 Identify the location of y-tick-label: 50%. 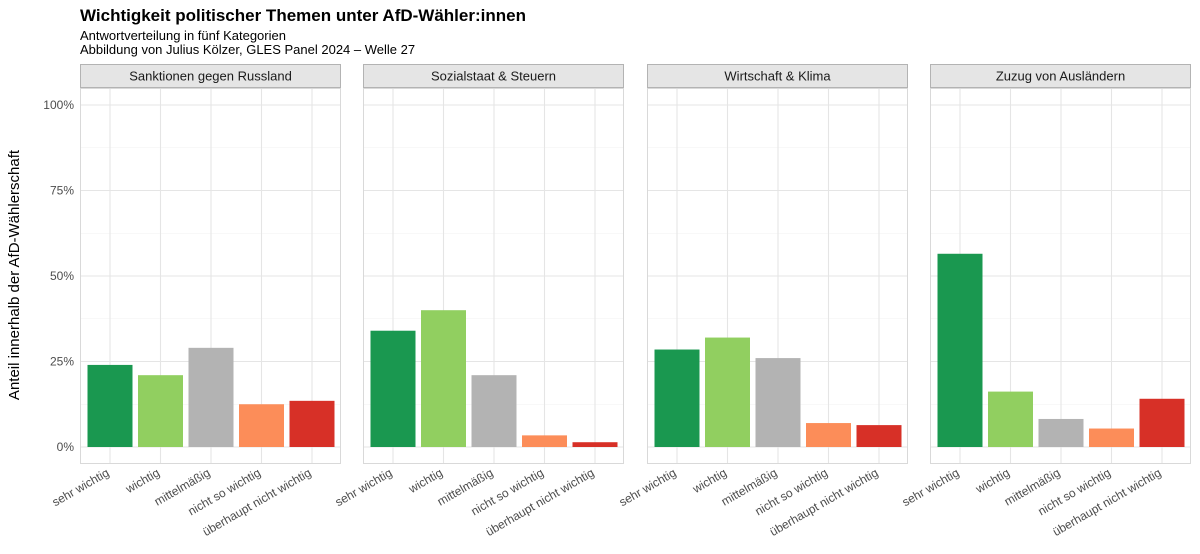
(62, 276).